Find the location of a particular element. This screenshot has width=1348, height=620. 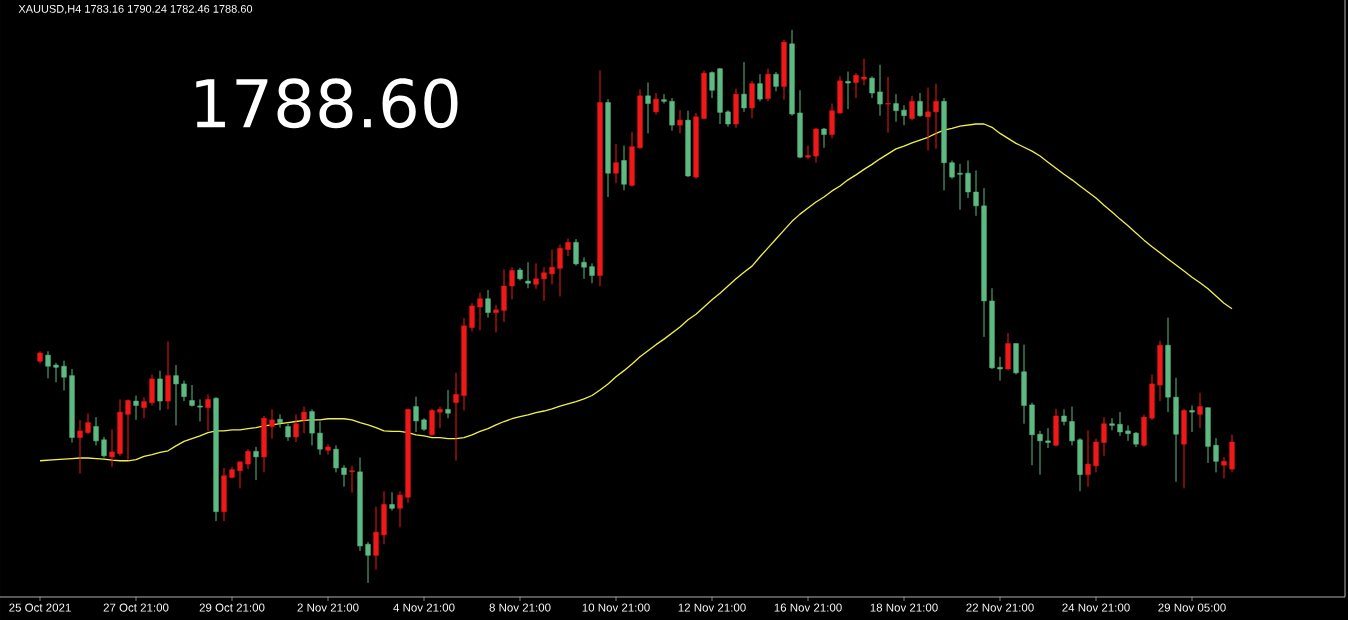

x-tick-label: 24 Nov 21:00 is located at coordinates (1096, 607).